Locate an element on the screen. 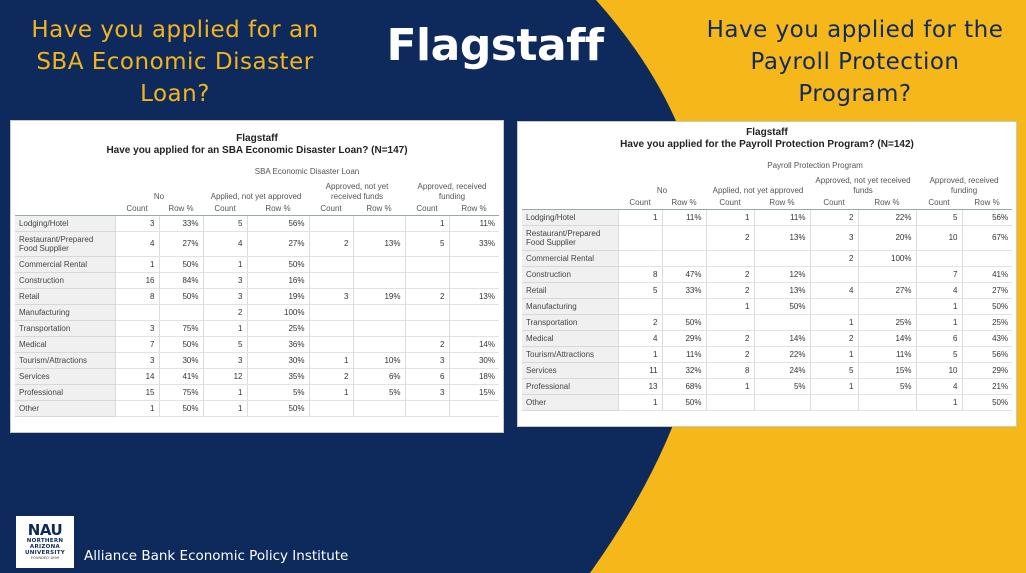 This screenshot has height=573, width=1026. page-title: Flagstaff is located at coordinates (495, 45).